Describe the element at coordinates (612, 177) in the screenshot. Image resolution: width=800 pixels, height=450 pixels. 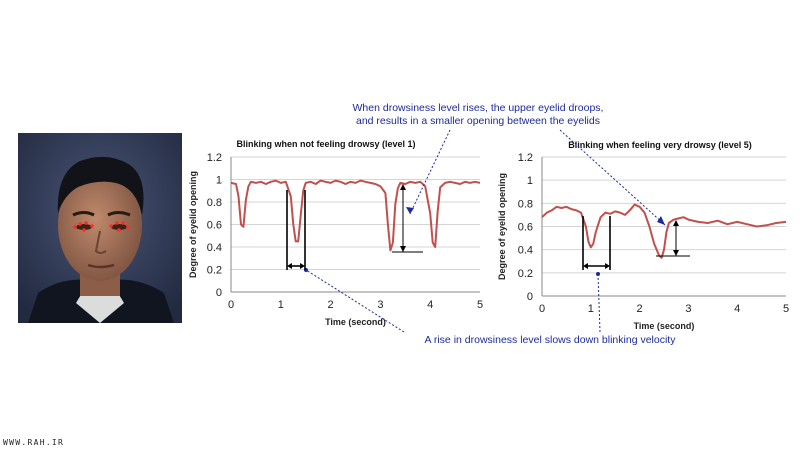
I see `connector-top-right` at that location.